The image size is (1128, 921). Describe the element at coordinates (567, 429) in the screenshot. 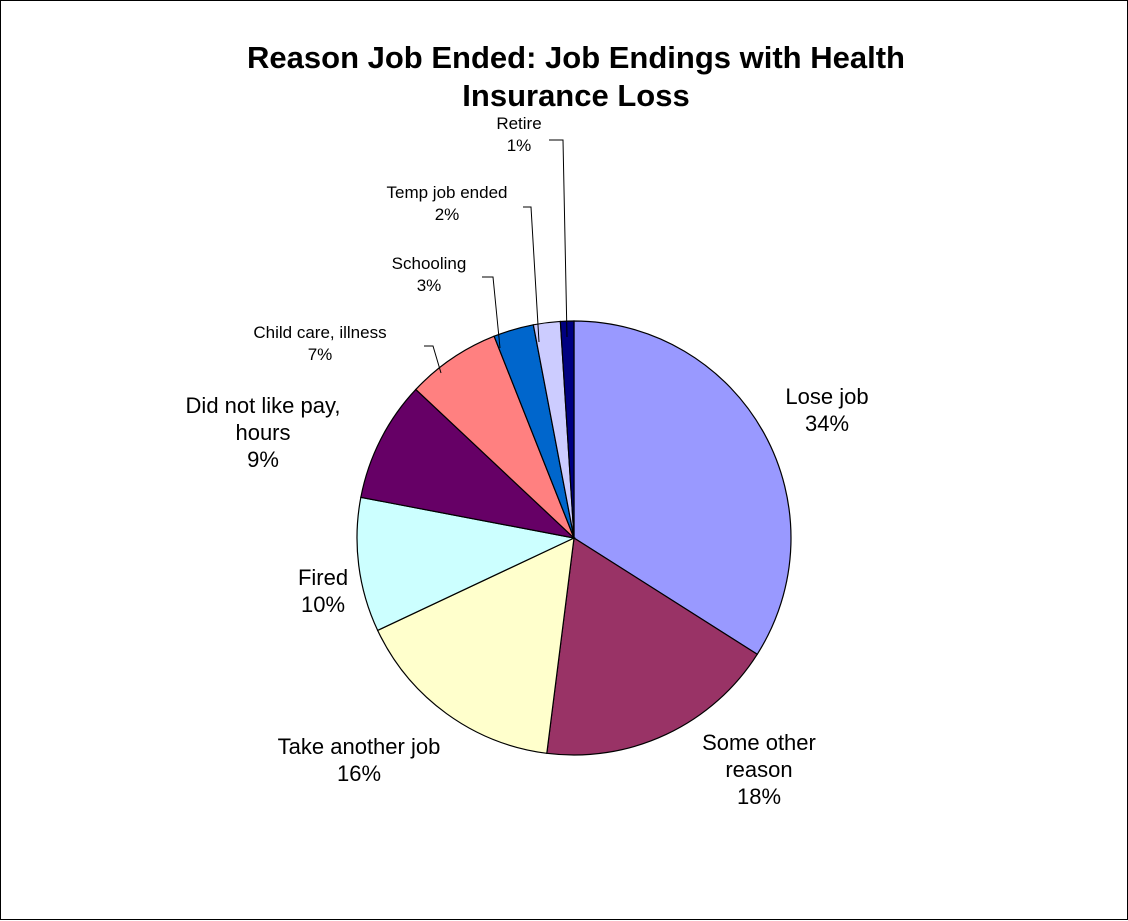

I see `pie-slice-retire` at that location.